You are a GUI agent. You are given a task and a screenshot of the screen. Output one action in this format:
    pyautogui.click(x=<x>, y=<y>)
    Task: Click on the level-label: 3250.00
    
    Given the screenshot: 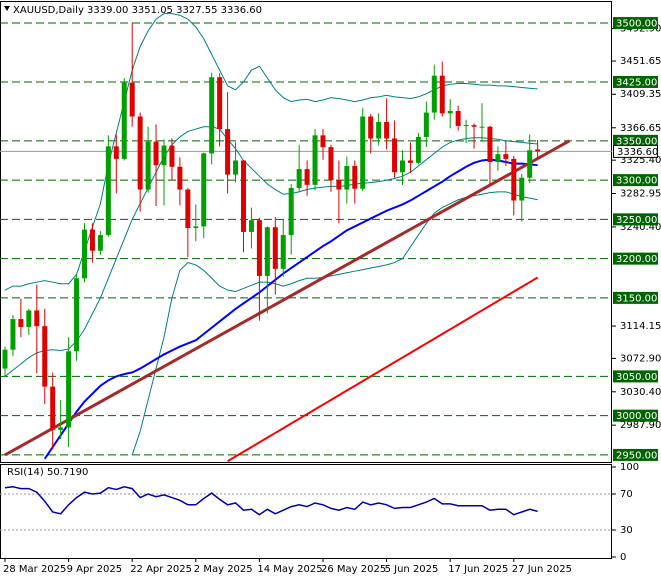 What is the action you would take?
    pyautogui.click(x=636, y=220)
    